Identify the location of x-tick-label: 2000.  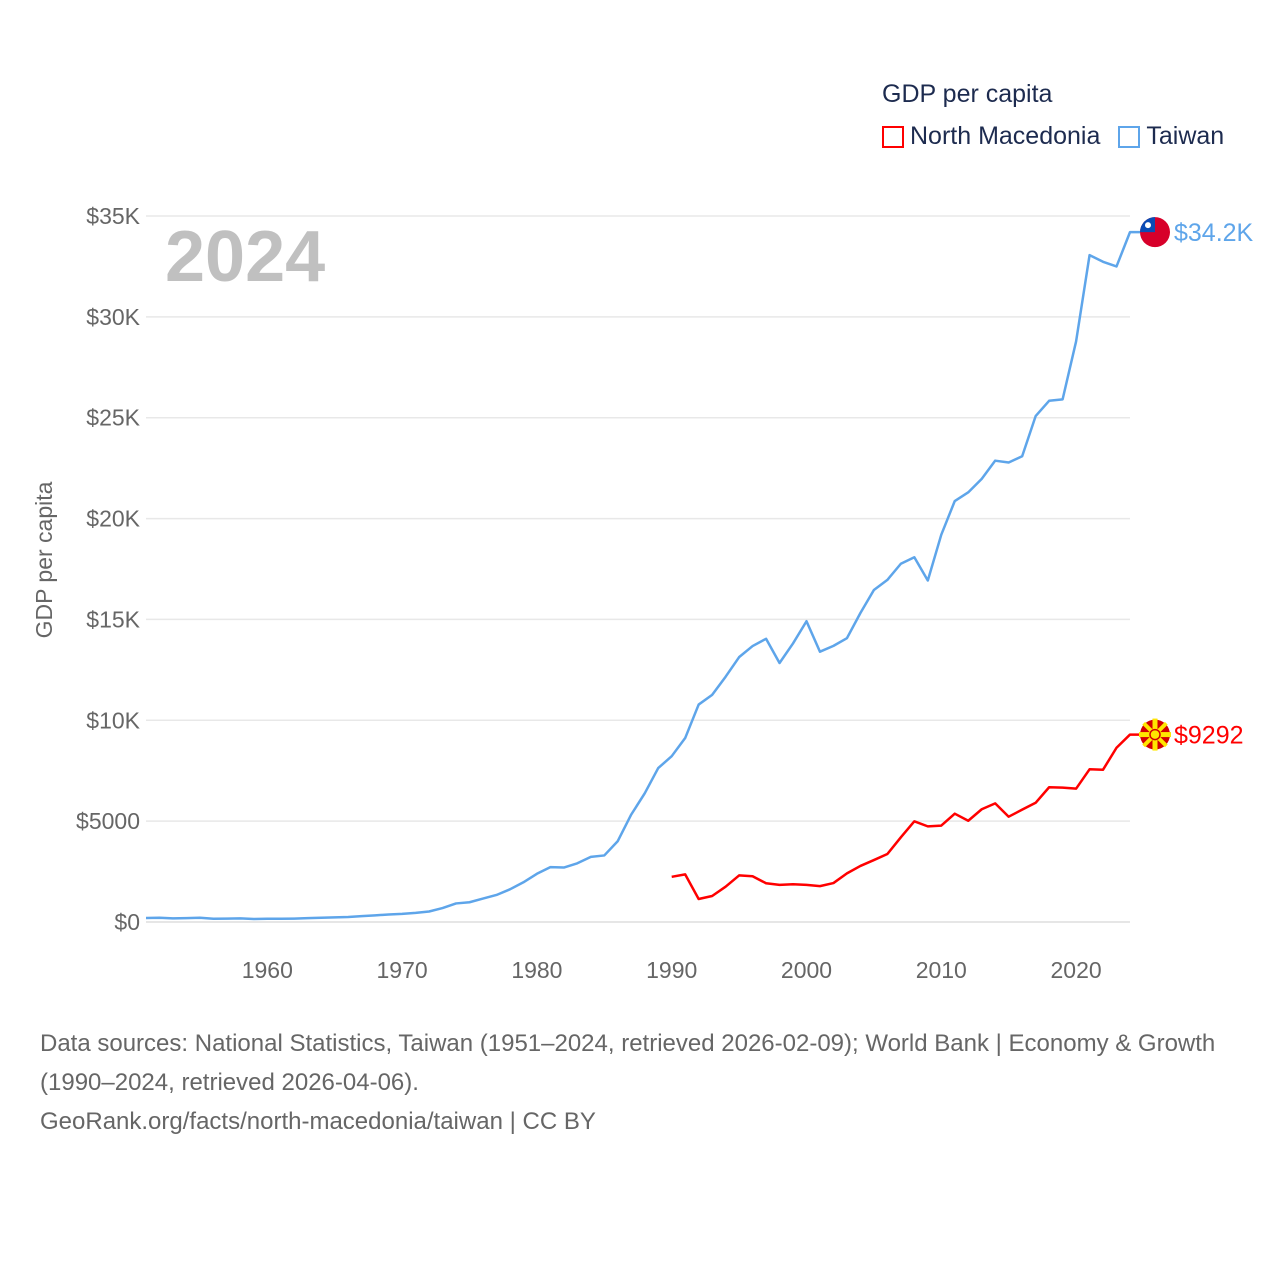
(806, 970).